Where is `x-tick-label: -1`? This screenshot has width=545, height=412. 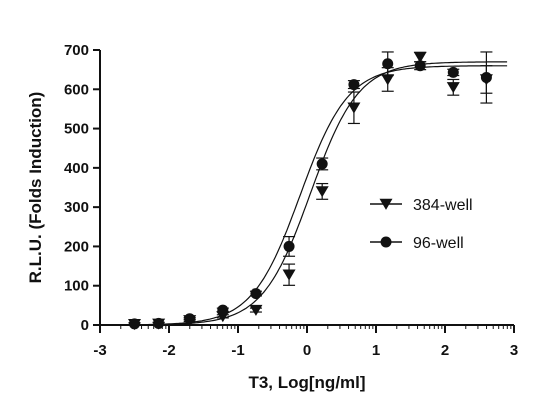 x-tick-label: -1 is located at coordinates (237, 350).